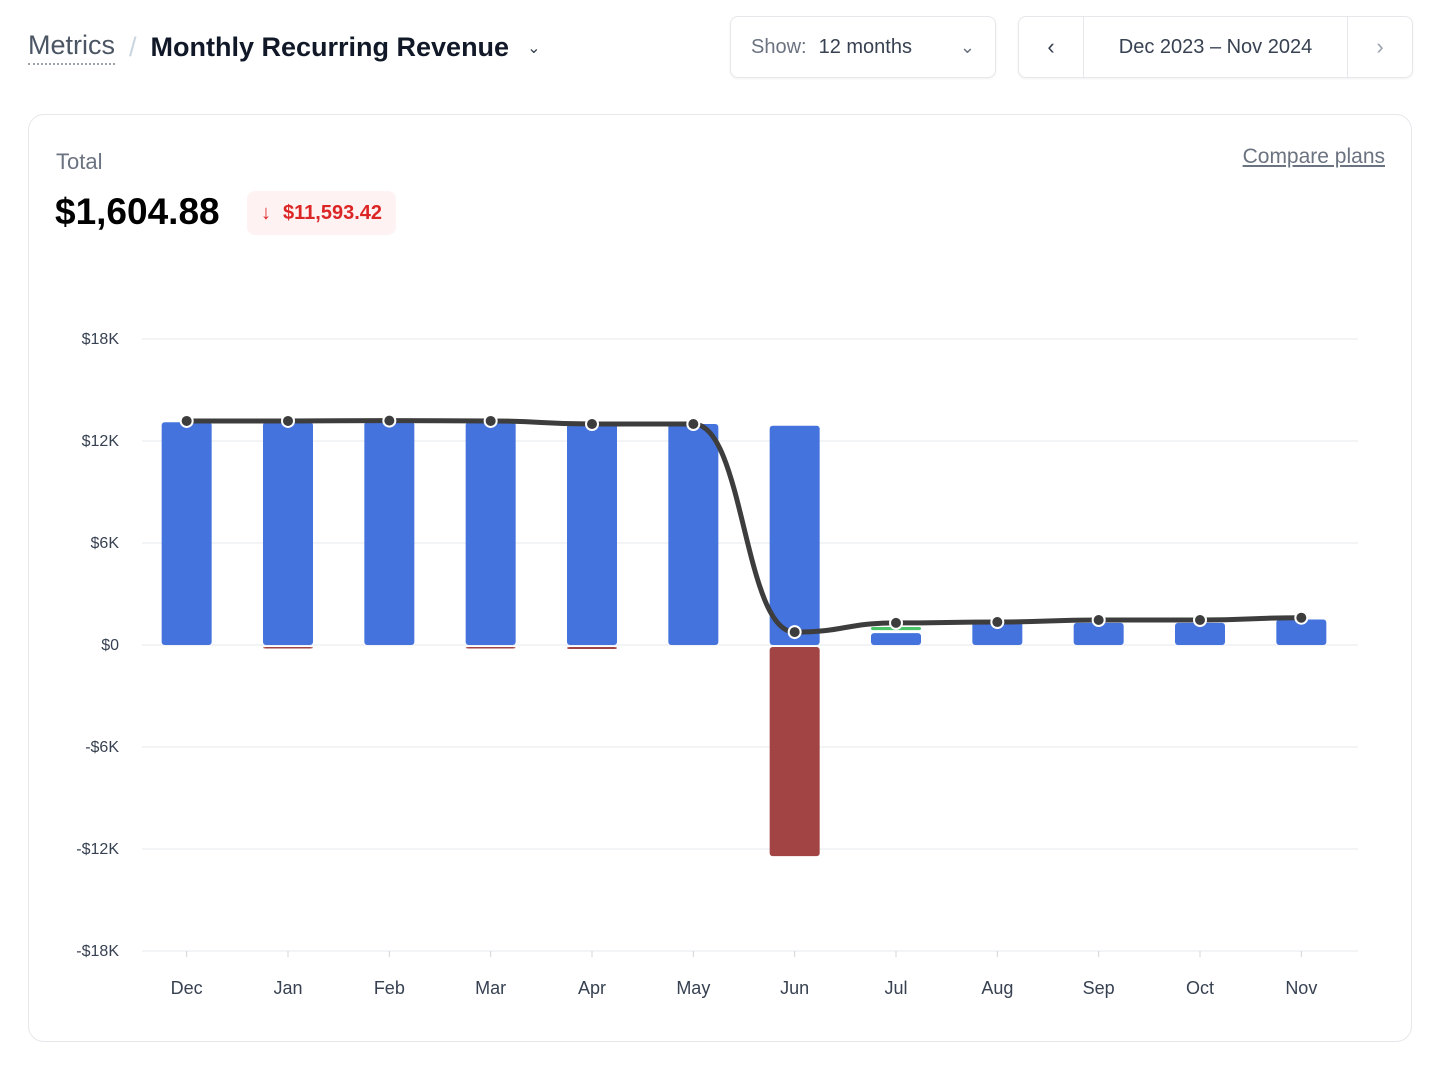  What do you see at coordinates (389, 988) in the screenshot?
I see `x-tick-label: Feb` at bounding box center [389, 988].